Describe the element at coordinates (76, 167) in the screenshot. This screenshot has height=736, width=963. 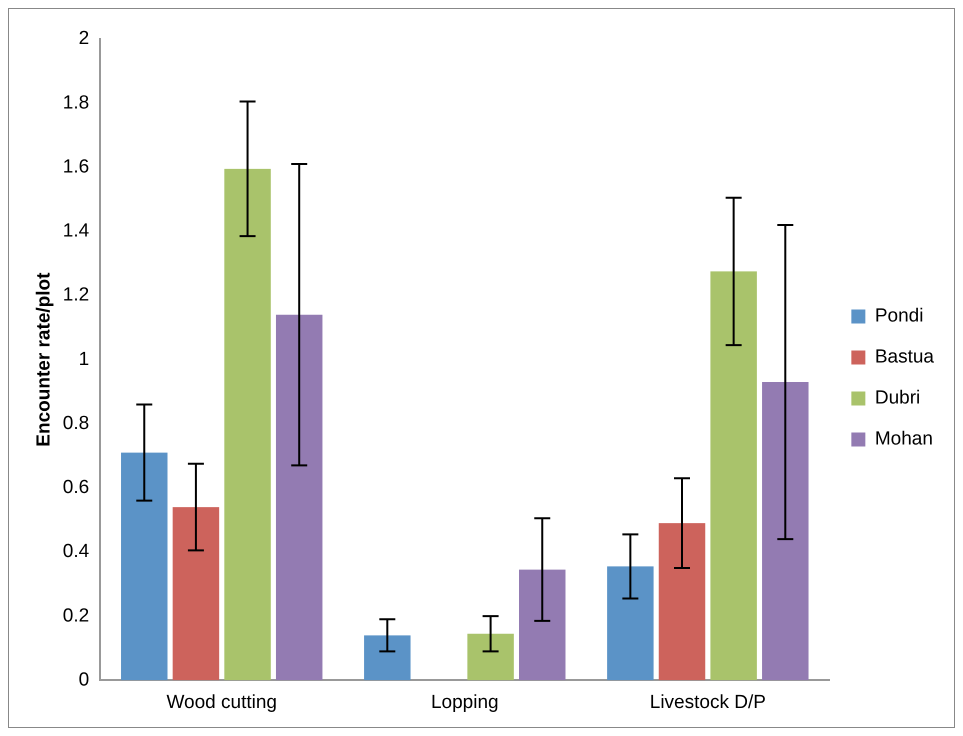
I see `y-tick-label: 1.6` at that location.